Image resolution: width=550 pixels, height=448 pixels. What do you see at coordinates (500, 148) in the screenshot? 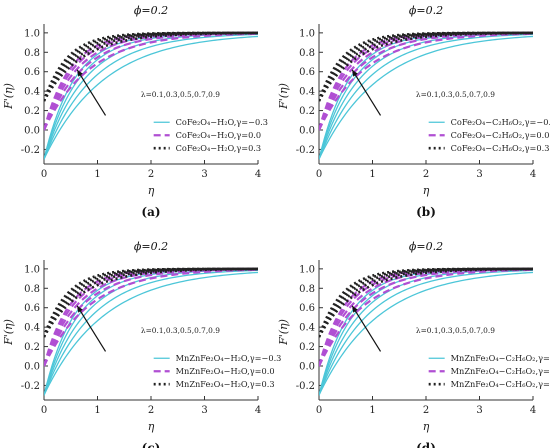
I see `legend-label-2: CoFe₂O₄−C₂H₆O₂,γ=0.3` at bounding box center [500, 148].